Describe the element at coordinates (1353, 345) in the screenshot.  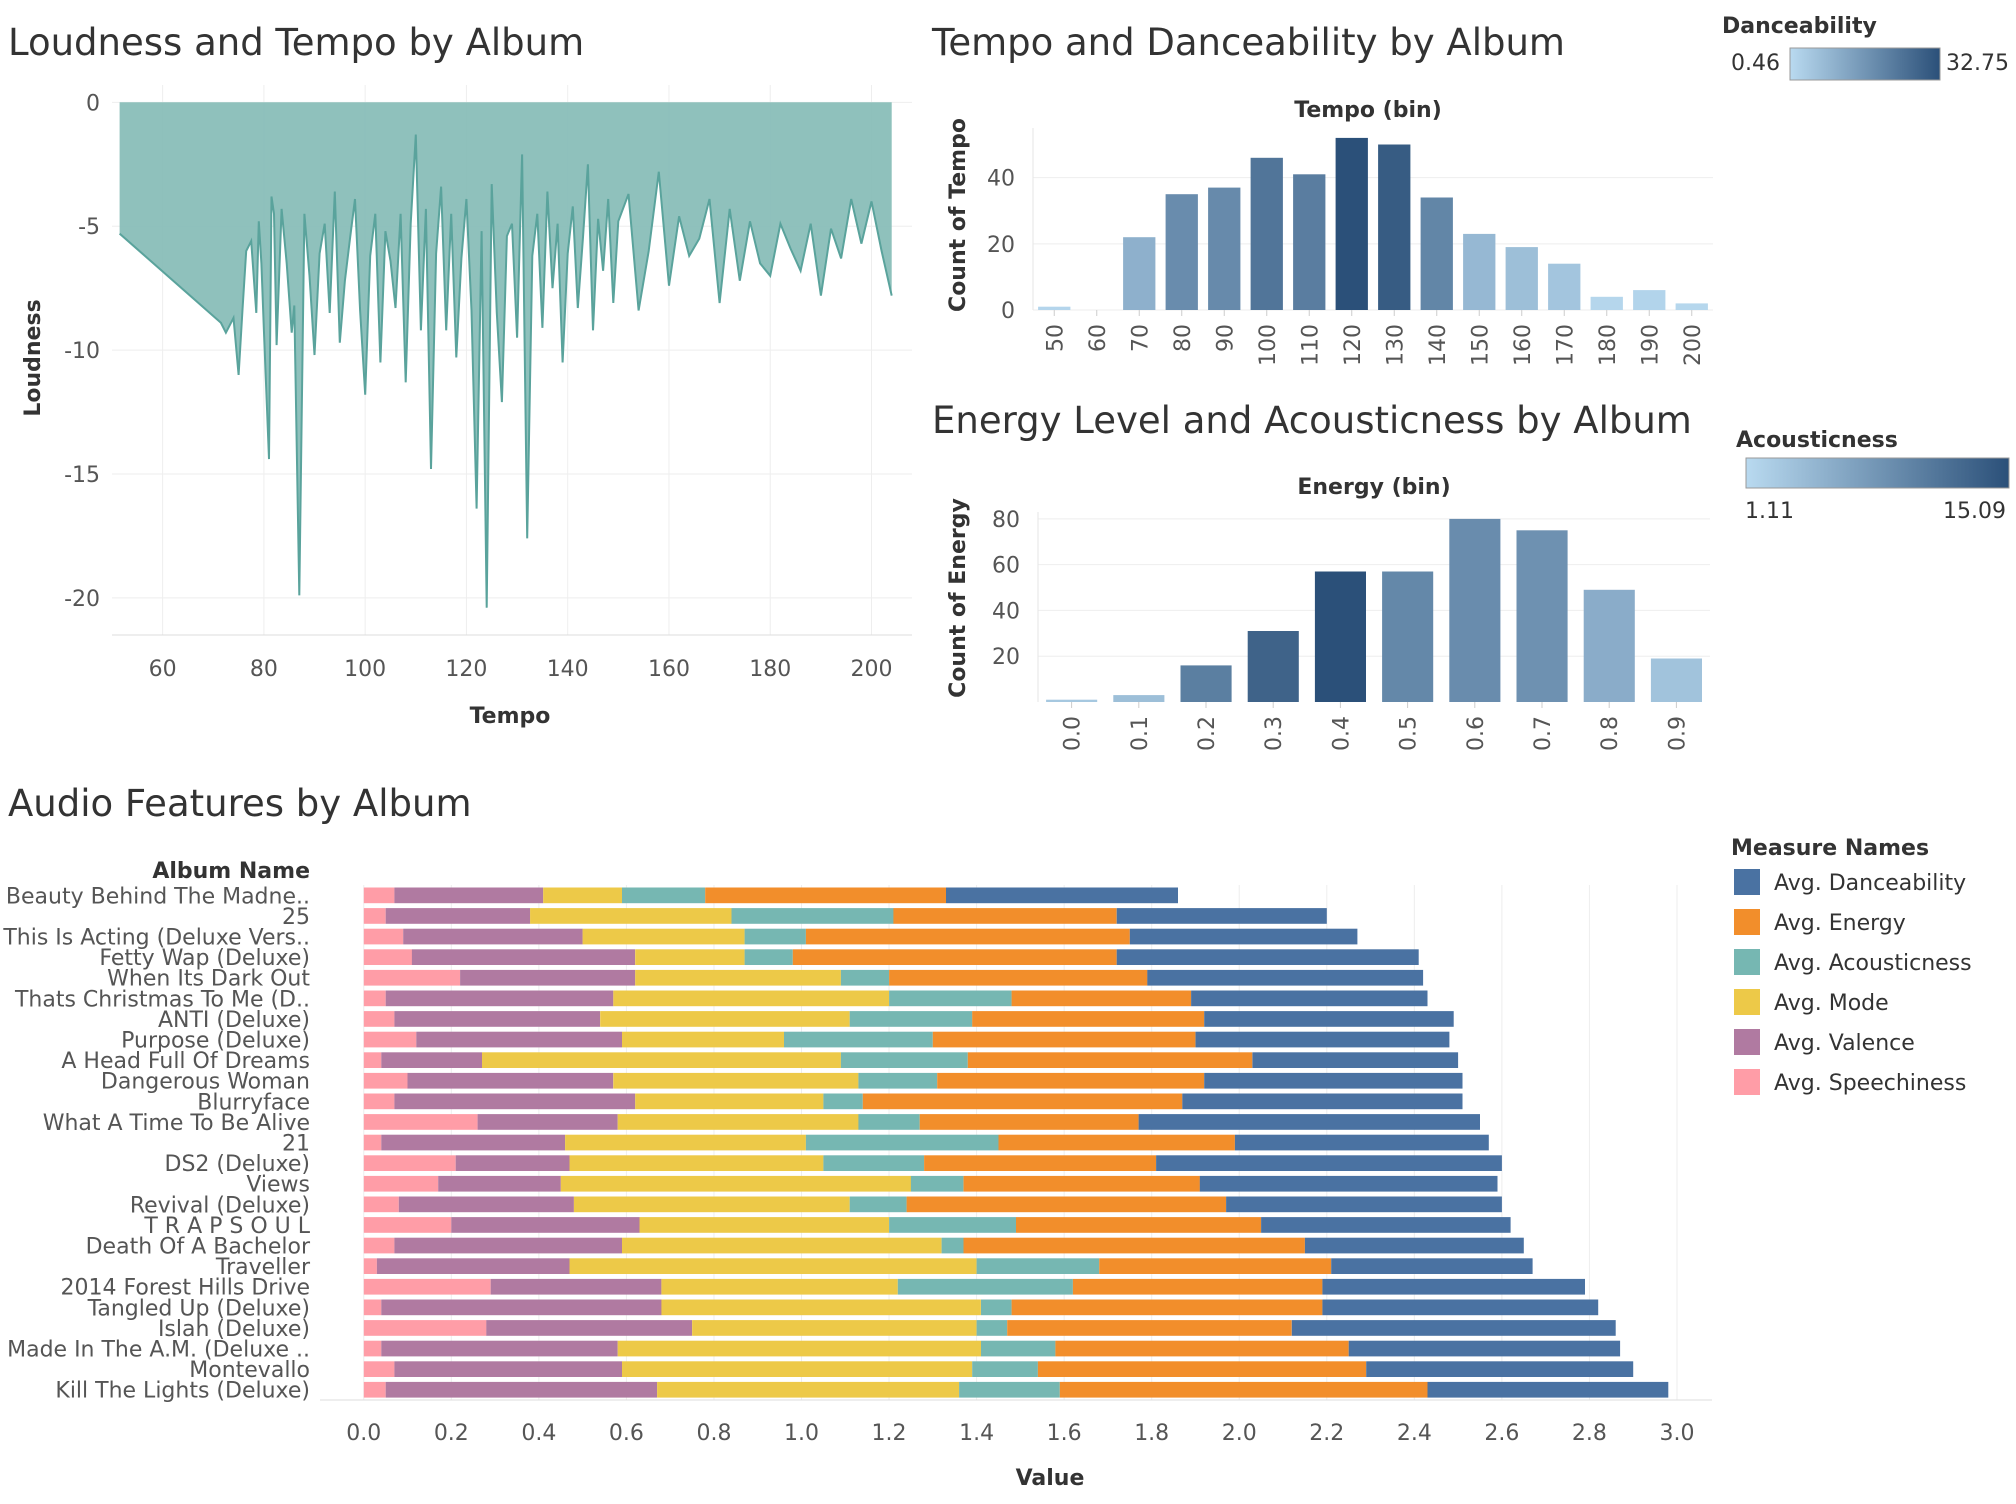
I see `tempo-x-tick-label: 120` at that location.